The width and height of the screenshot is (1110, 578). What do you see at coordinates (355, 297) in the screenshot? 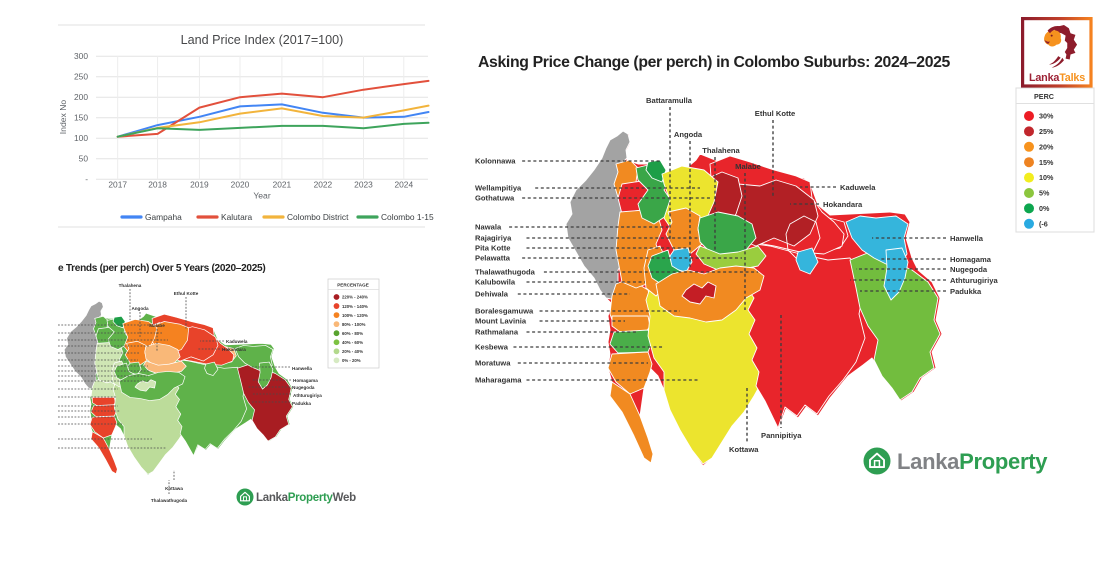
I see `svg-text: 220% - 240%` at bounding box center [355, 297].